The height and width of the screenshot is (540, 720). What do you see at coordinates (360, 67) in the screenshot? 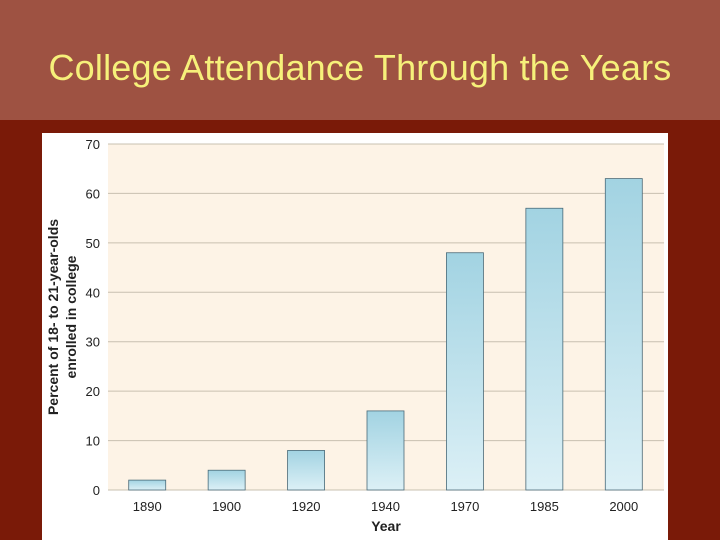
I see `slide-title: College Attendance Through the Years` at bounding box center [360, 67].